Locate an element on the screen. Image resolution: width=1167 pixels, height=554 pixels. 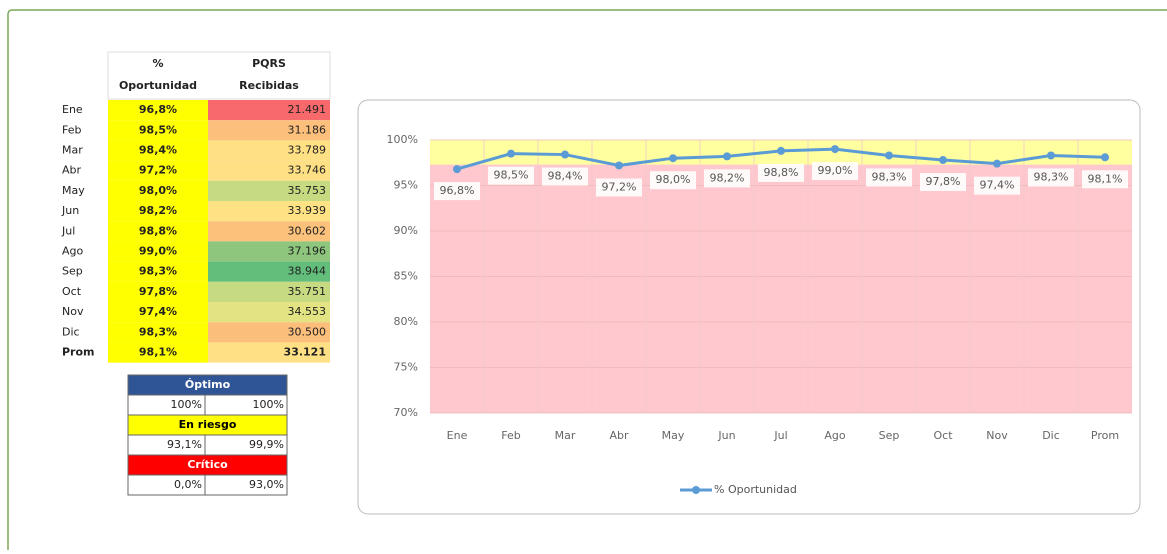
pct-value: 97,4% is located at coordinates (158, 311).